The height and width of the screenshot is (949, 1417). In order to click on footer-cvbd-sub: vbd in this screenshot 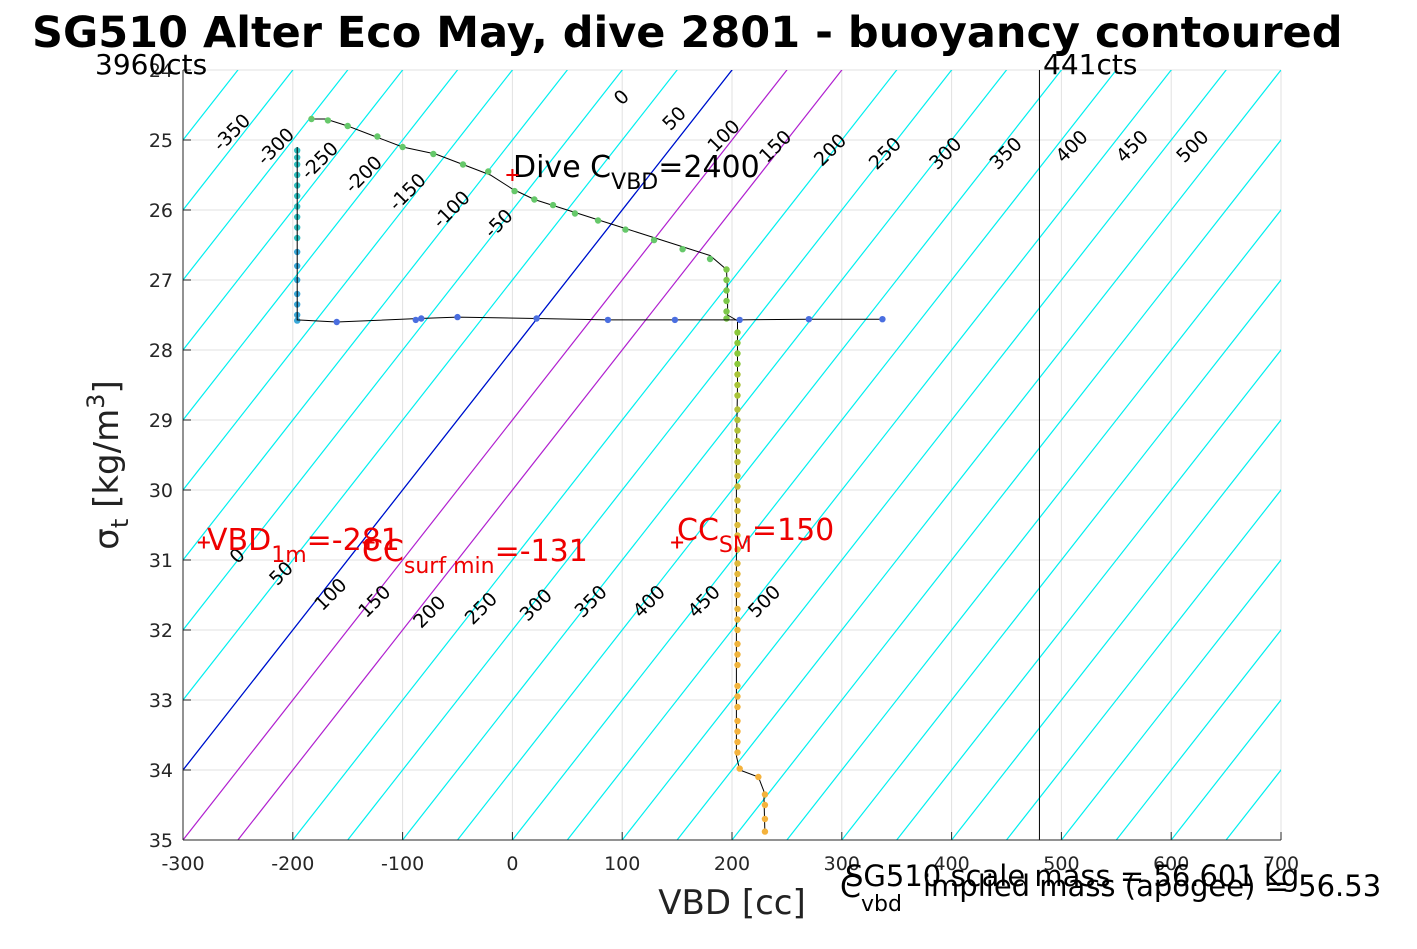, I will do `click(881, 904)`.